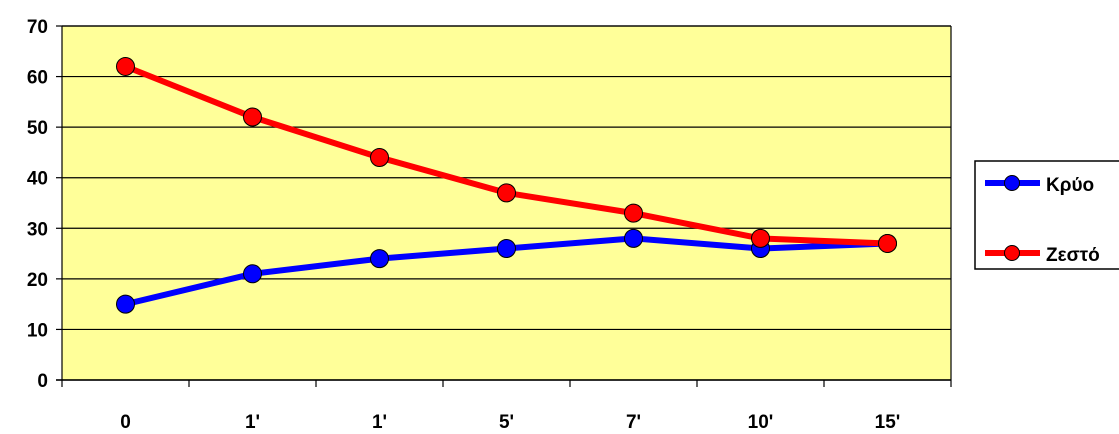 The height and width of the screenshot is (434, 1119). I want to click on legend-label-kryo: Κρύο, so click(1070, 185).